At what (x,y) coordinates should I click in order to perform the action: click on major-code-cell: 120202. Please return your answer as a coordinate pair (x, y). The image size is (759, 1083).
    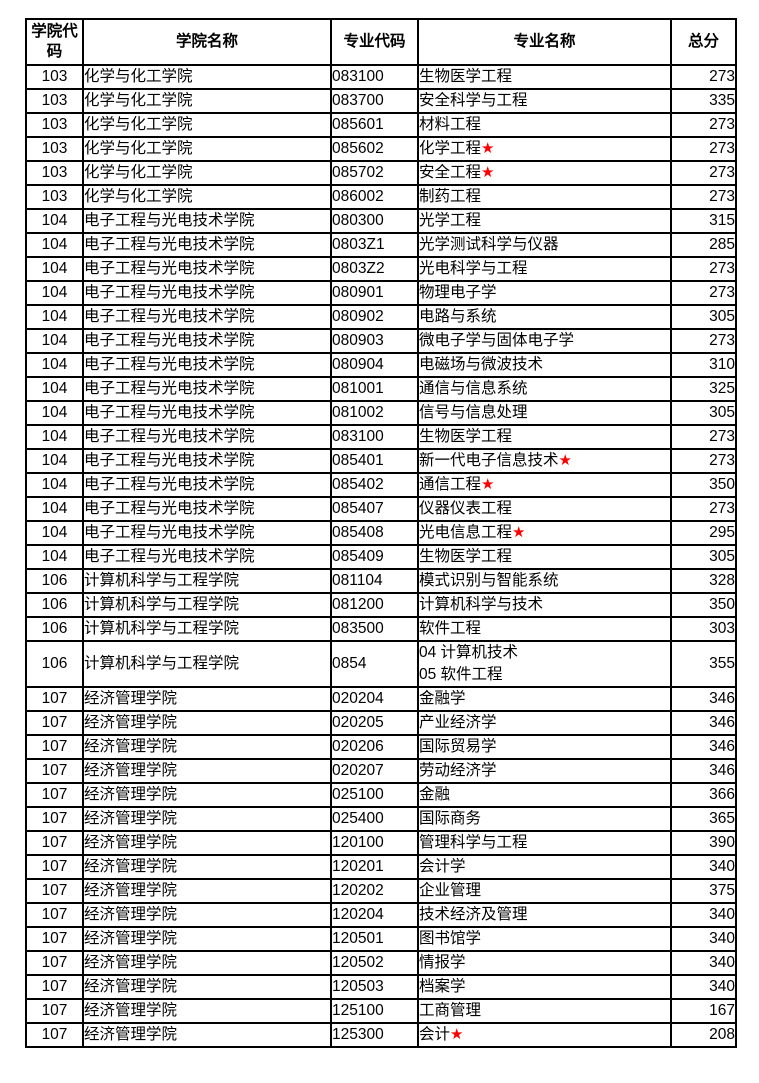
    Looking at the image, I should click on (374, 891).